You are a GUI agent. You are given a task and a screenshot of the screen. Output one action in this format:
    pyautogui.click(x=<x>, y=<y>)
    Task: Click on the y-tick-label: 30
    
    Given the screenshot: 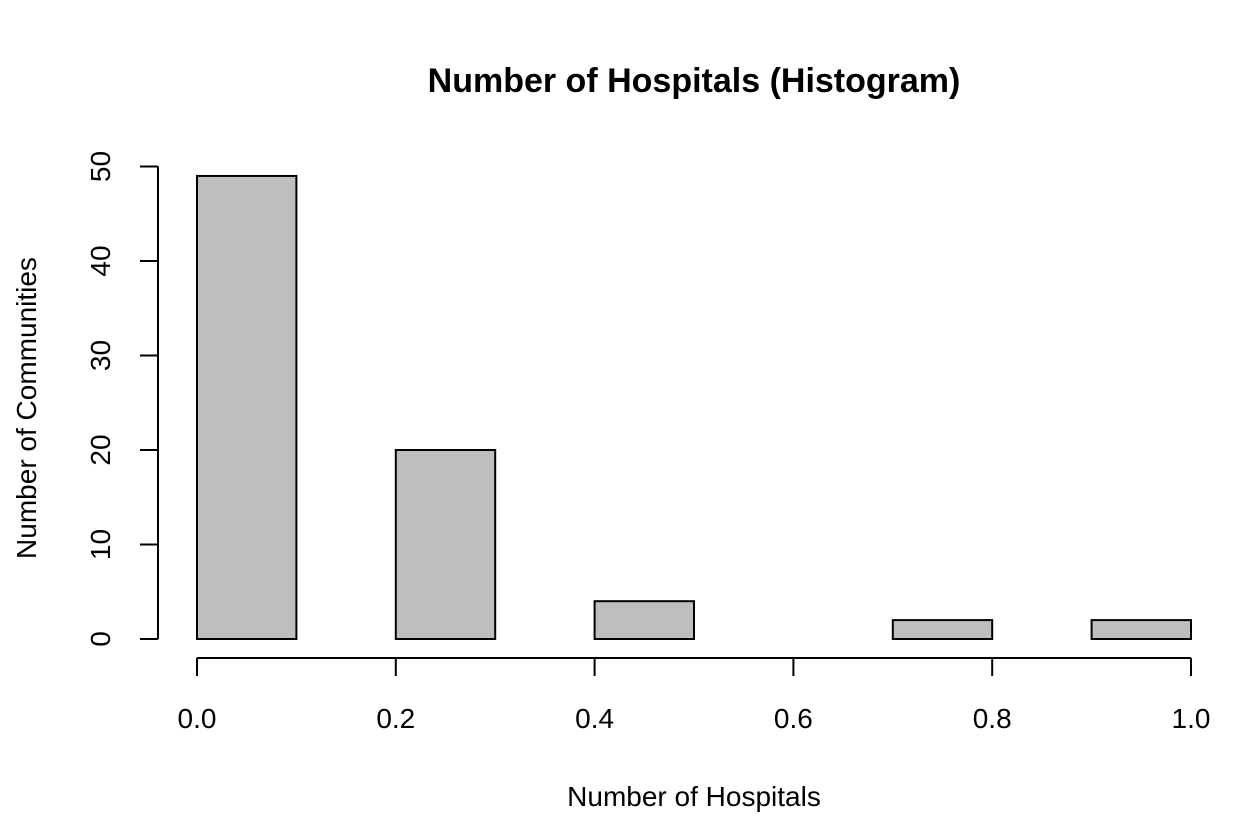 What is the action you would take?
    pyautogui.click(x=100, y=355)
    